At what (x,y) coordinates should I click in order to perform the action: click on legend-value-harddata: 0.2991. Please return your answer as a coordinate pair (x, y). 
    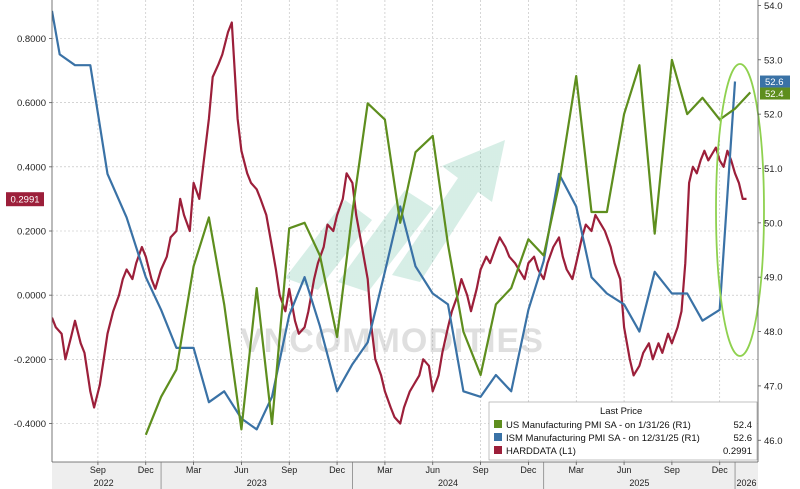
    Looking at the image, I should click on (737, 451).